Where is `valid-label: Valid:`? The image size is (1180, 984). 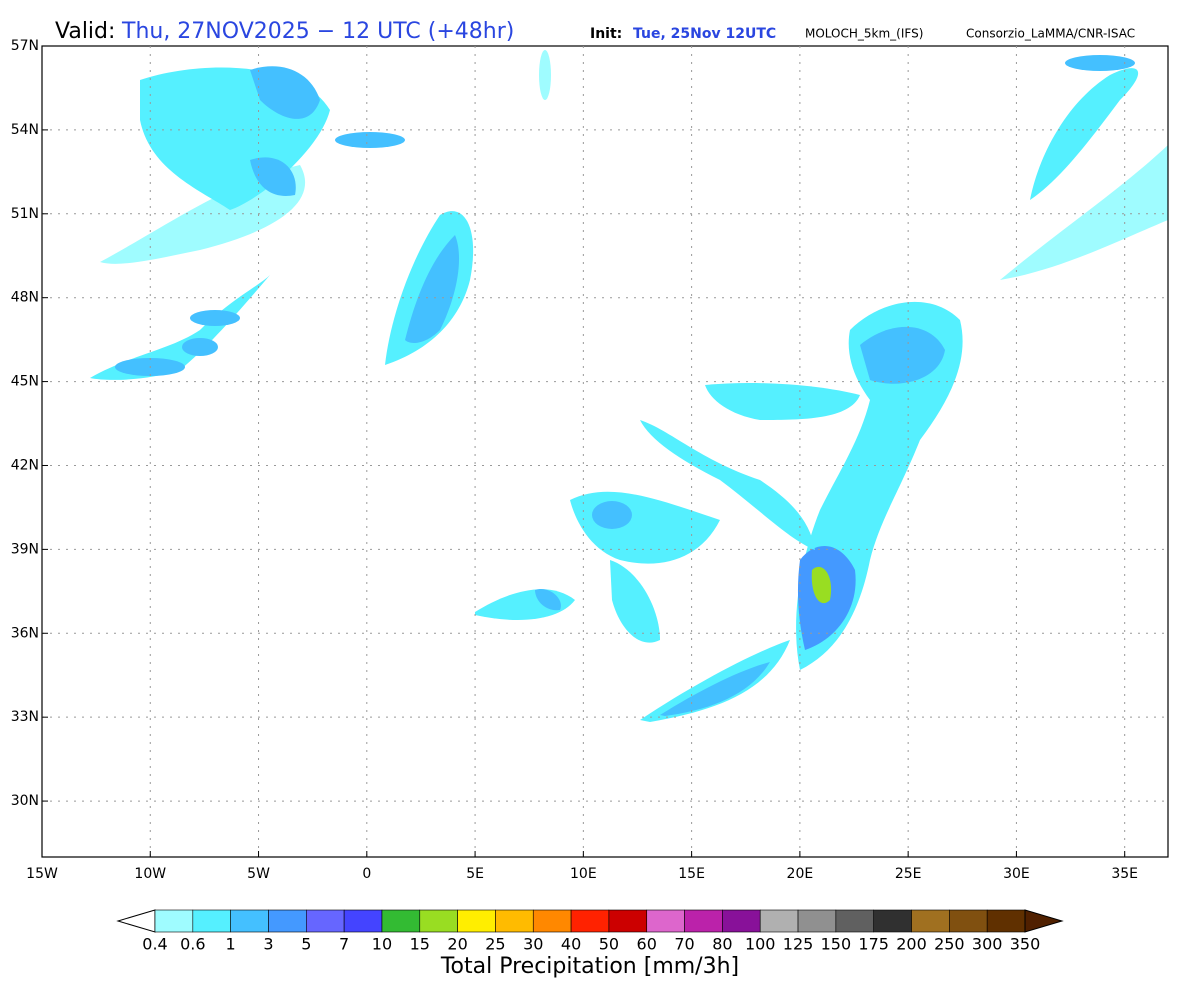 valid-label: Valid: is located at coordinates (85, 31).